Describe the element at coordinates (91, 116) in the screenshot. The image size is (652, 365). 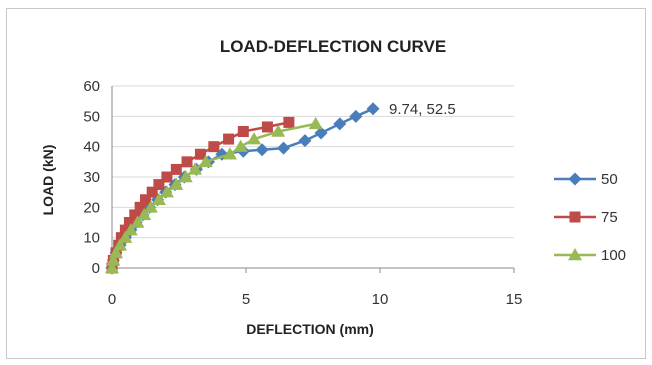
I see `y-tick-label: 50` at that location.